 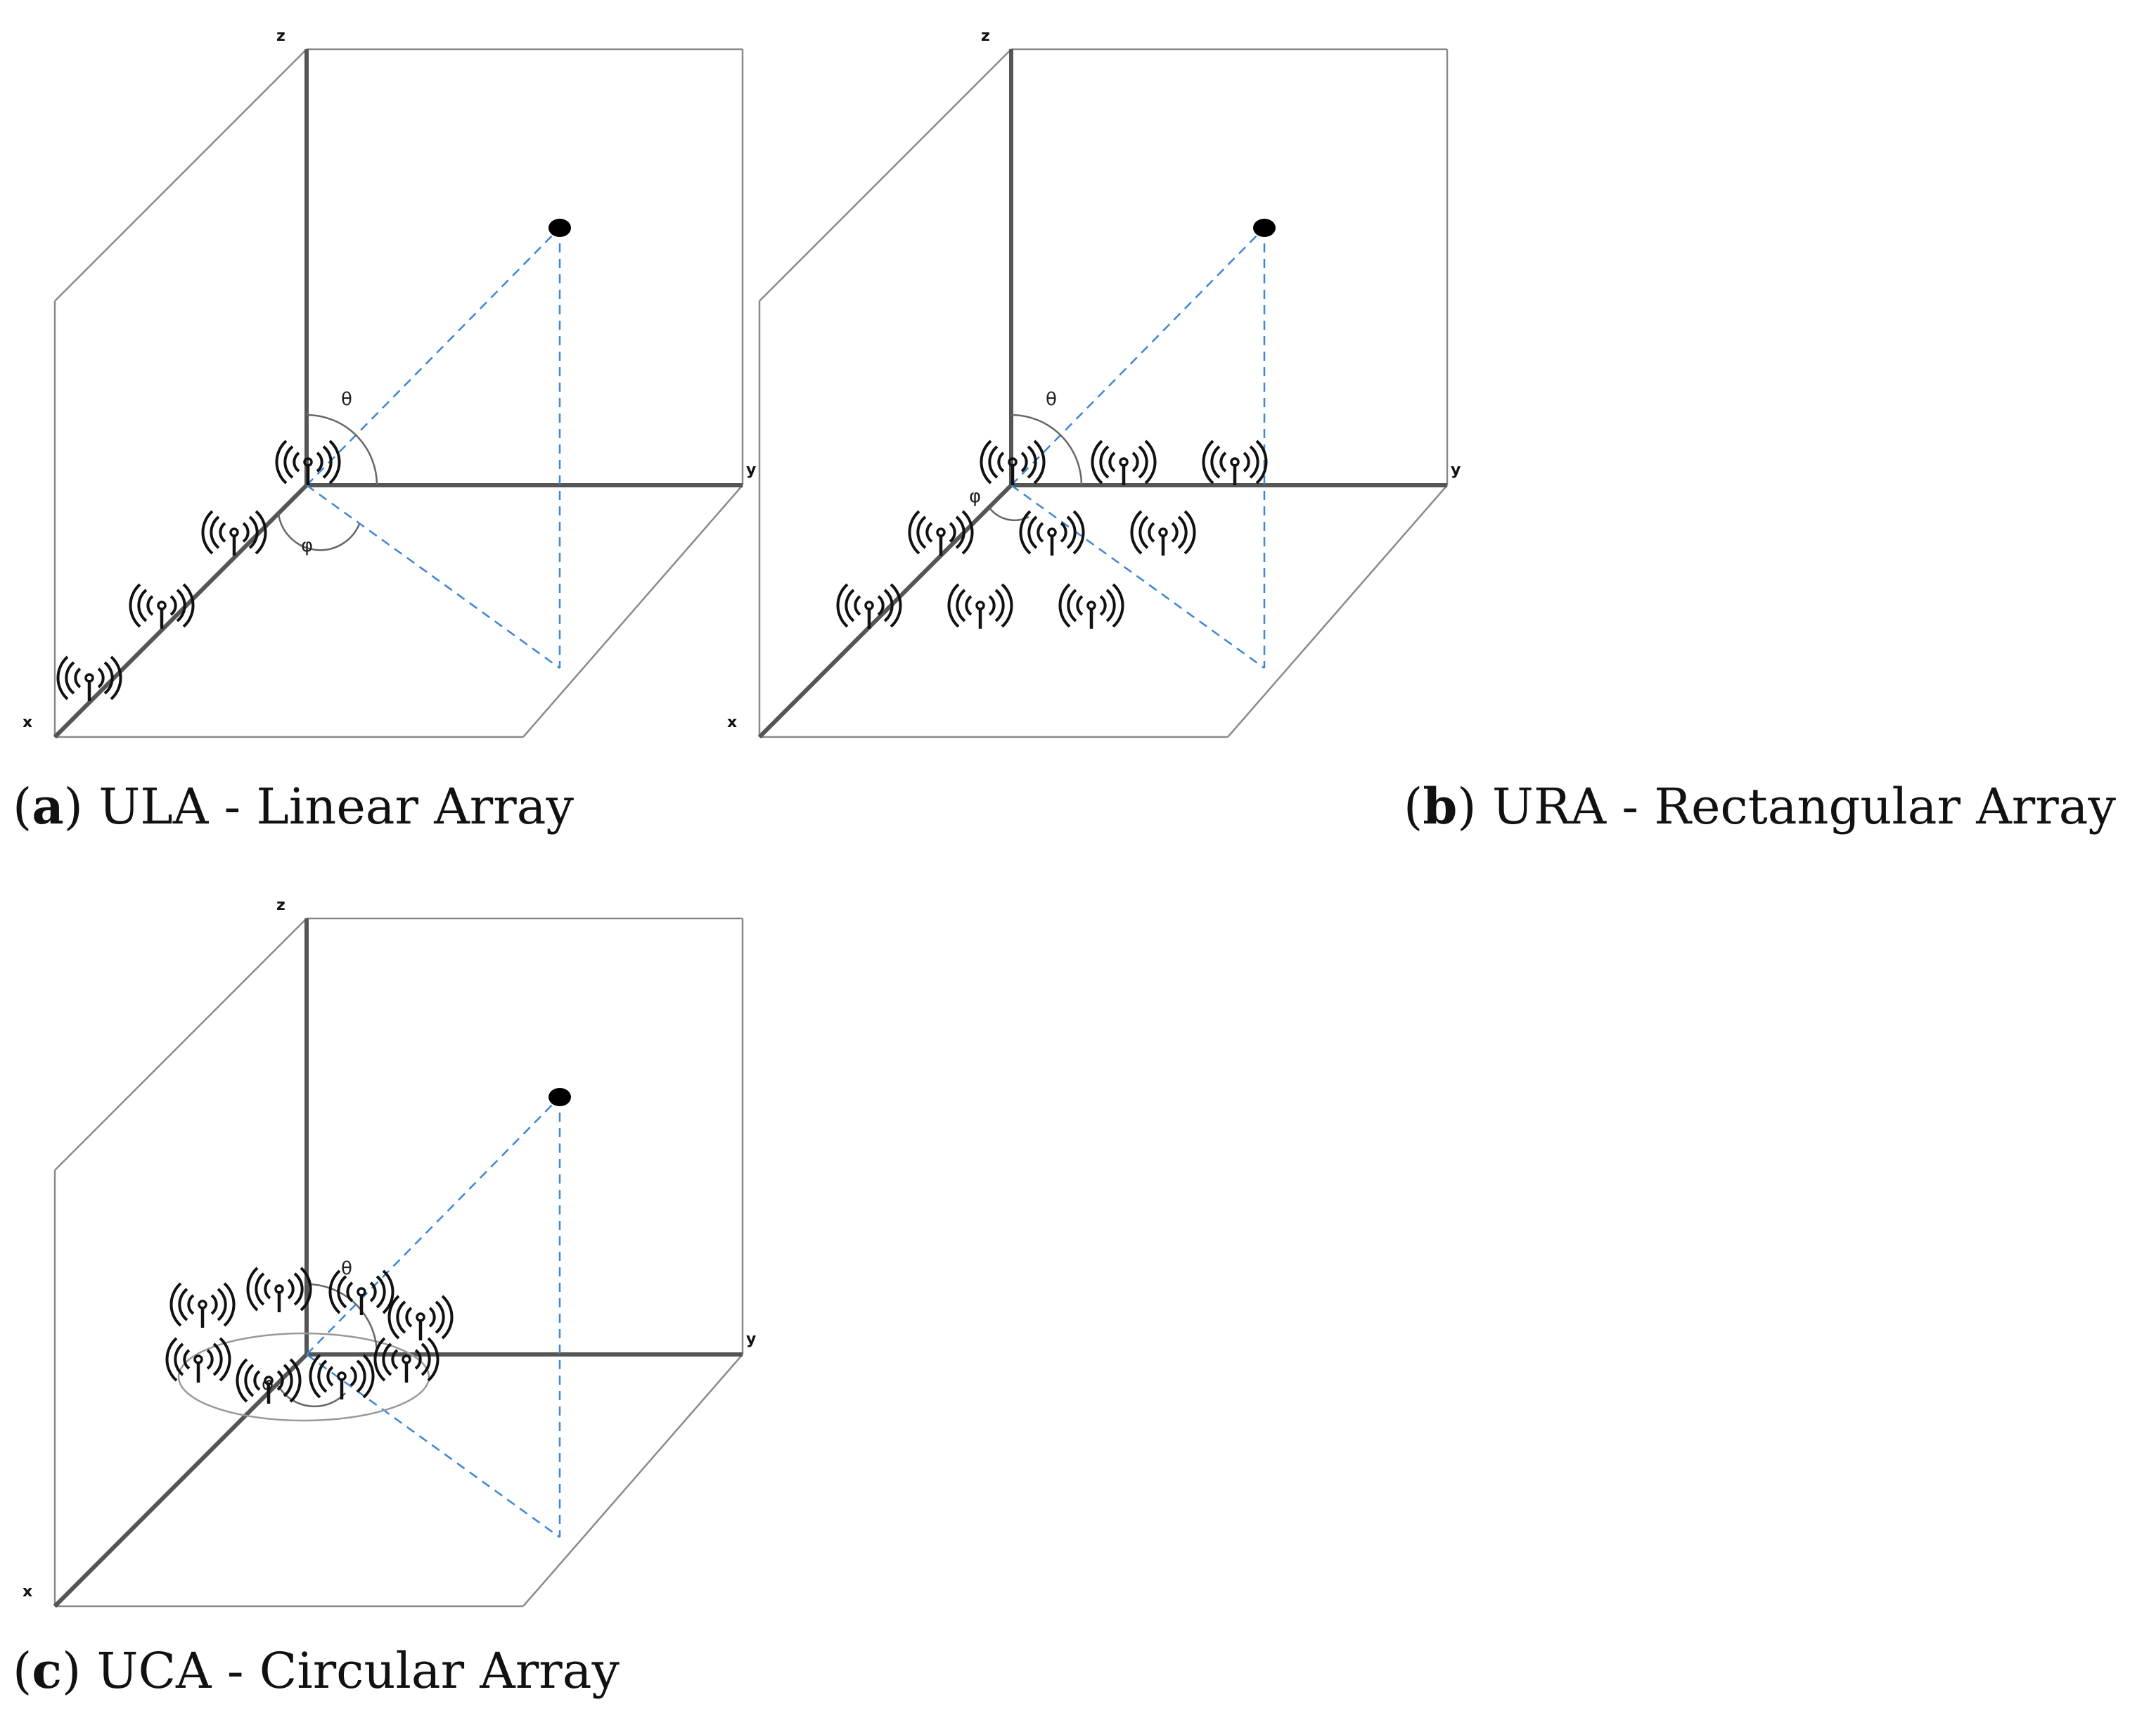 I want to click on caption-b: (b) URA - Rectangular Array, so click(x=1760, y=806).